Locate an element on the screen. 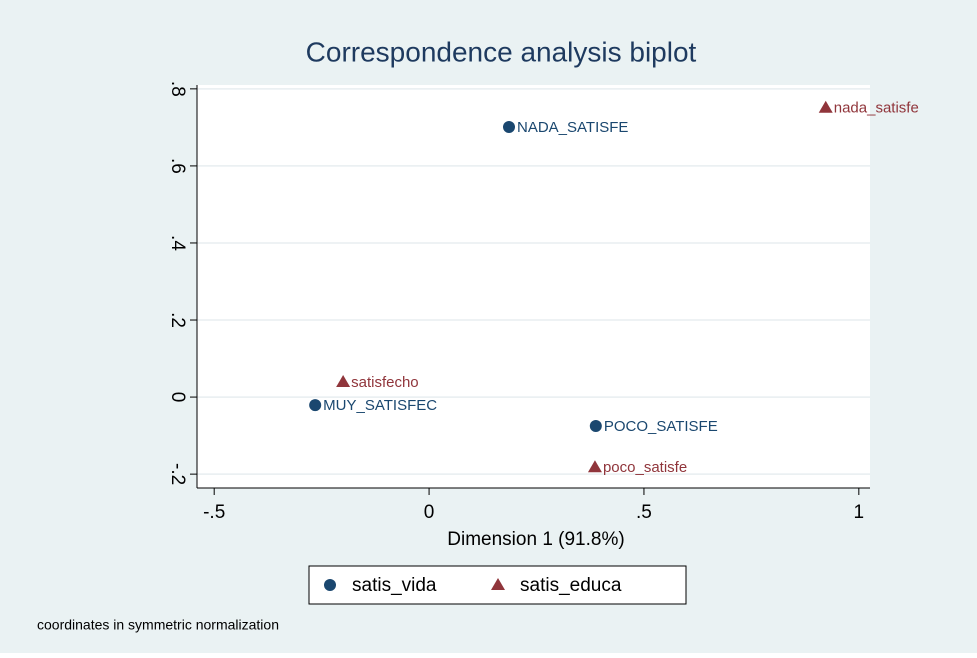  y-tick-label: .6 is located at coordinates (177, 166).